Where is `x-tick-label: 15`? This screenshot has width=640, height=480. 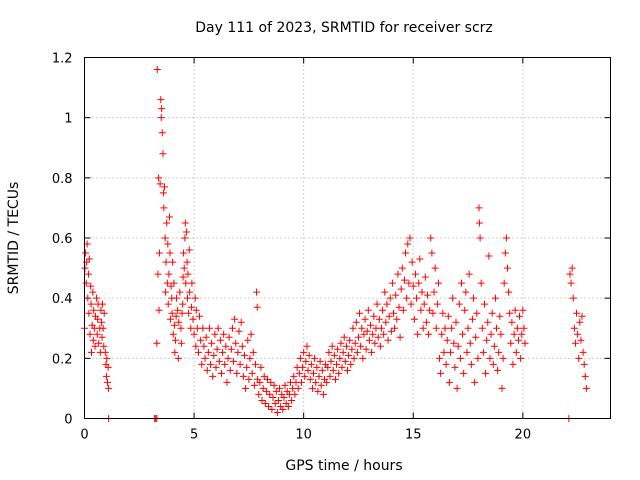
x-tick-label: 15 is located at coordinates (413, 435).